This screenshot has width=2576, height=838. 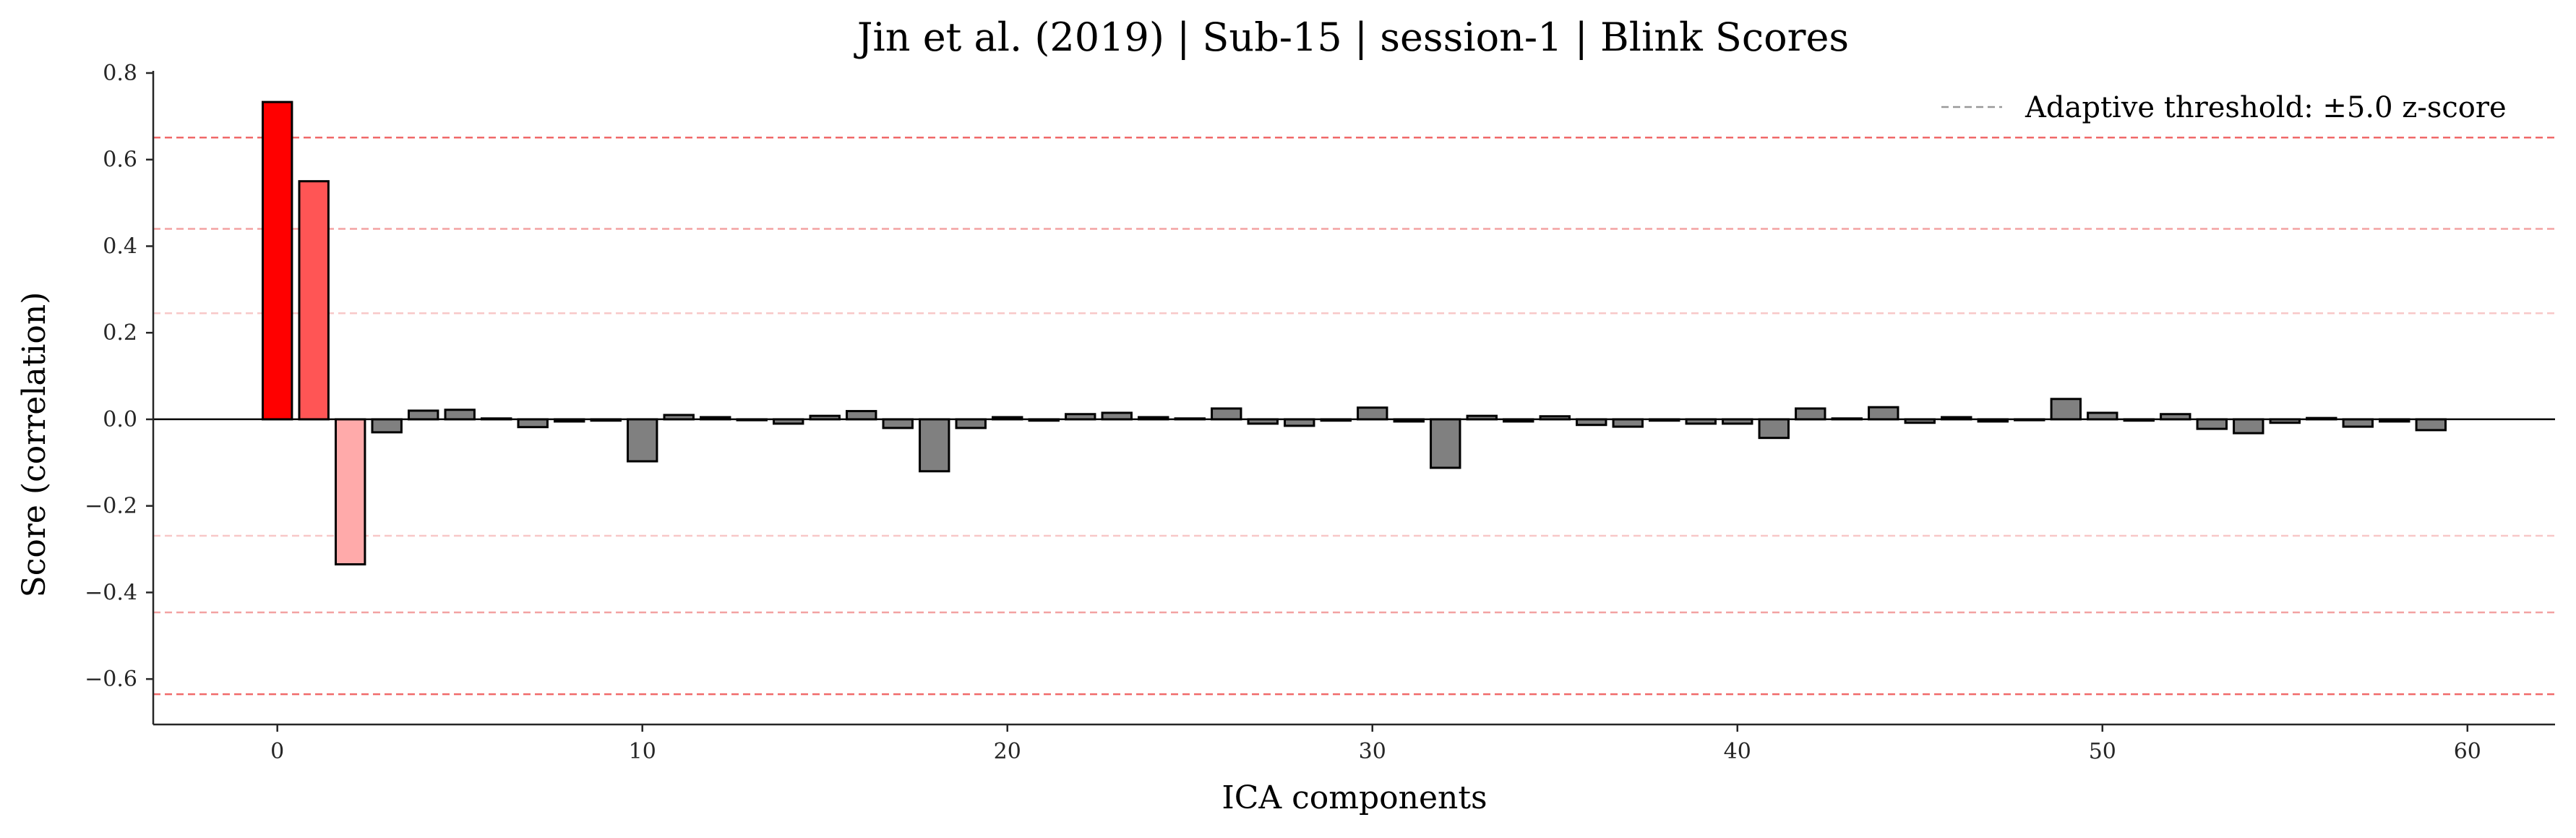 I want to click on x-tick-label-20: 20, so click(x=1008, y=751).